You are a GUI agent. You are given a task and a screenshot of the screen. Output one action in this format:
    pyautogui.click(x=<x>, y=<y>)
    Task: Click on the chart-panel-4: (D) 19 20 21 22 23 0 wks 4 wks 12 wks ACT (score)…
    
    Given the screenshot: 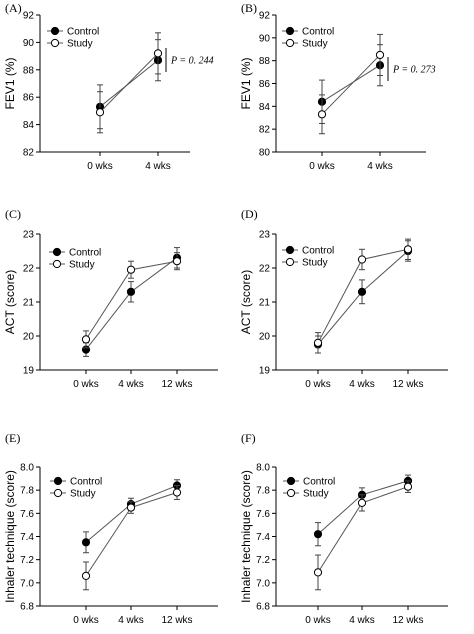 What is the action you would take?
    pyautogui.click(x=343, y=298)
    